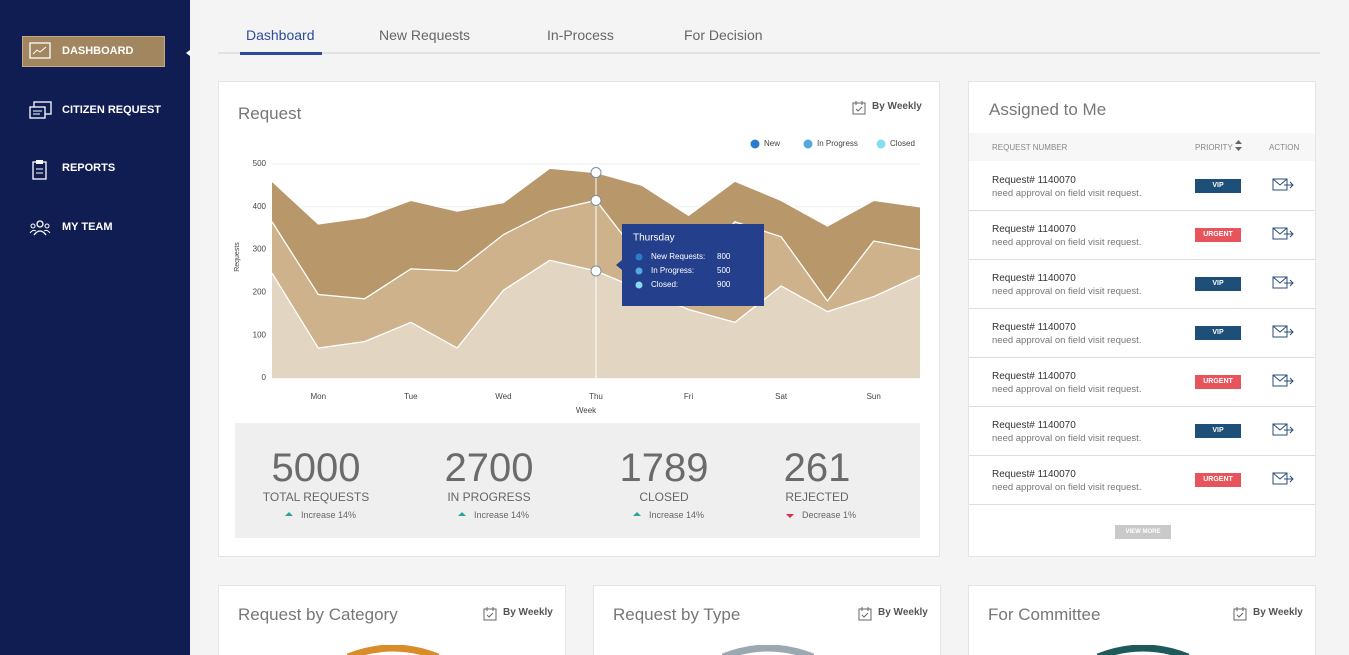 The image size is (1349, 655). I want to click on y-tick-label: 300, so click(260, 249).